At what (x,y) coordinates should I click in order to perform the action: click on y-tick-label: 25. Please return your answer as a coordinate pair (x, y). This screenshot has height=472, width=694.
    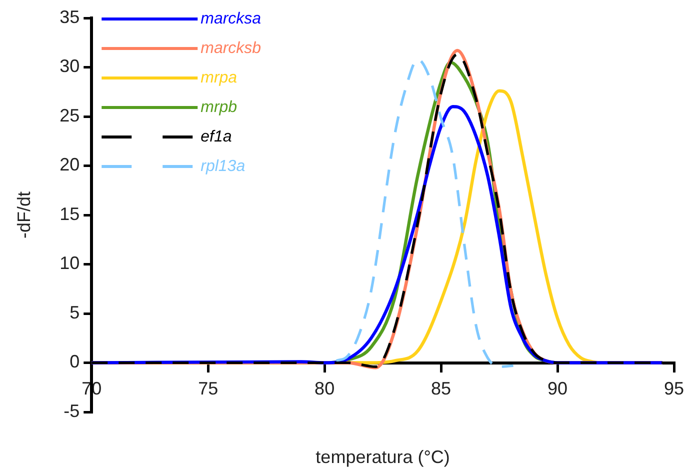
    Looking at the image, I should click on (70, 115).